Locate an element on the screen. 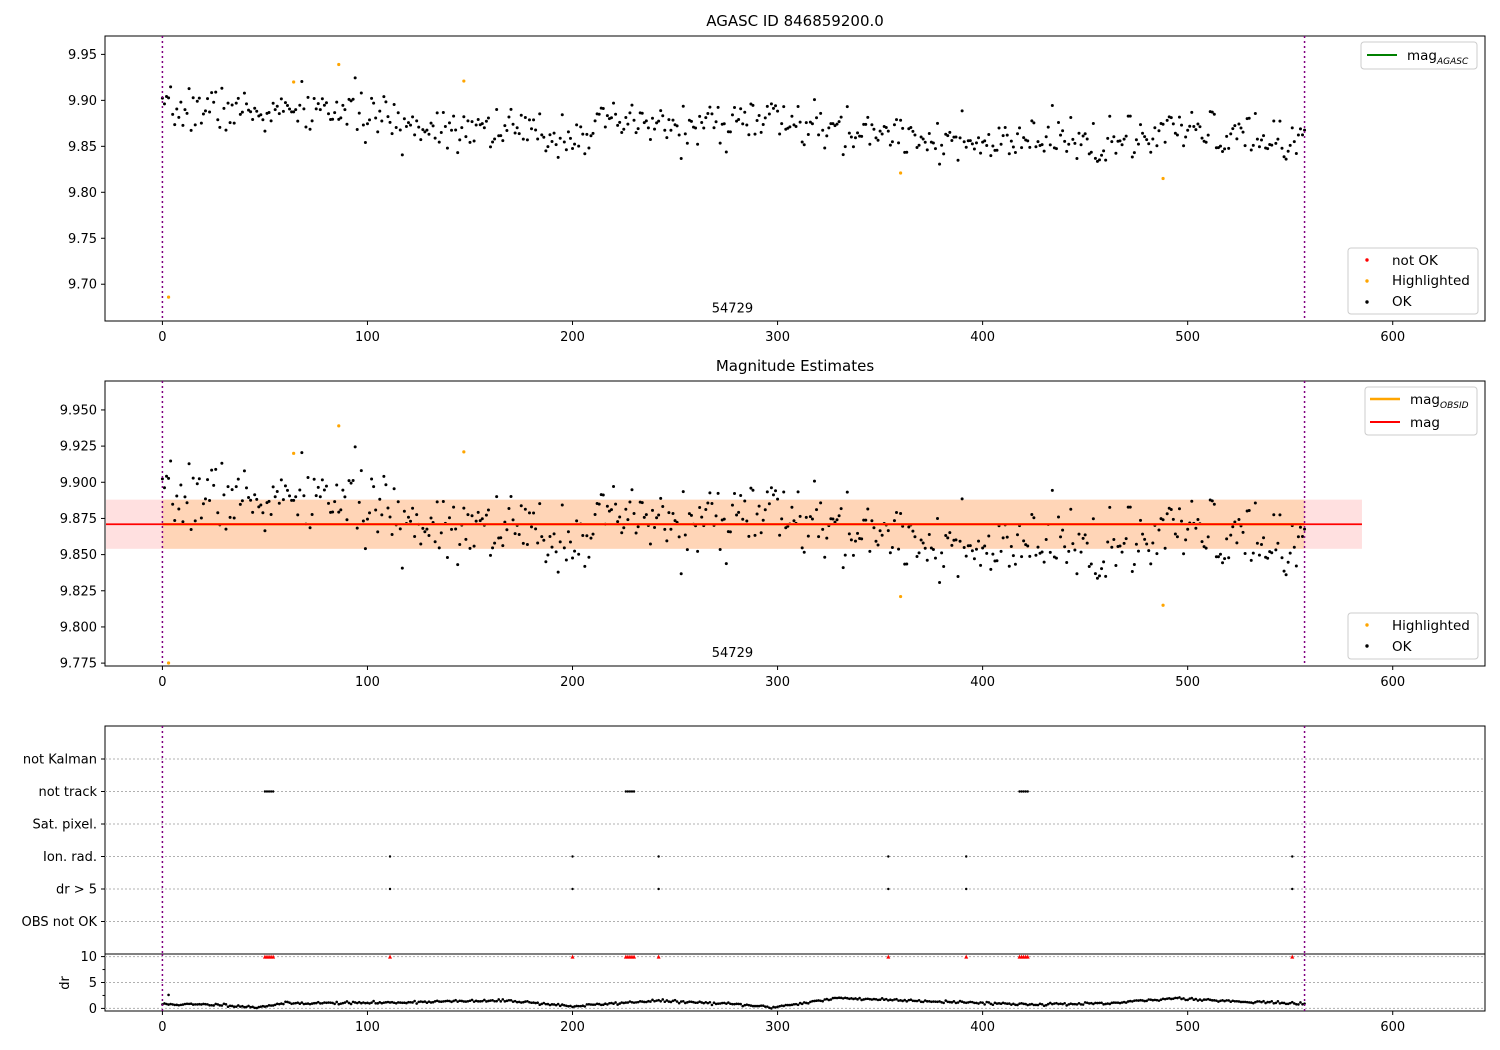  estimates-xtick-label-200: 200 is located at coordinates (572, 682).